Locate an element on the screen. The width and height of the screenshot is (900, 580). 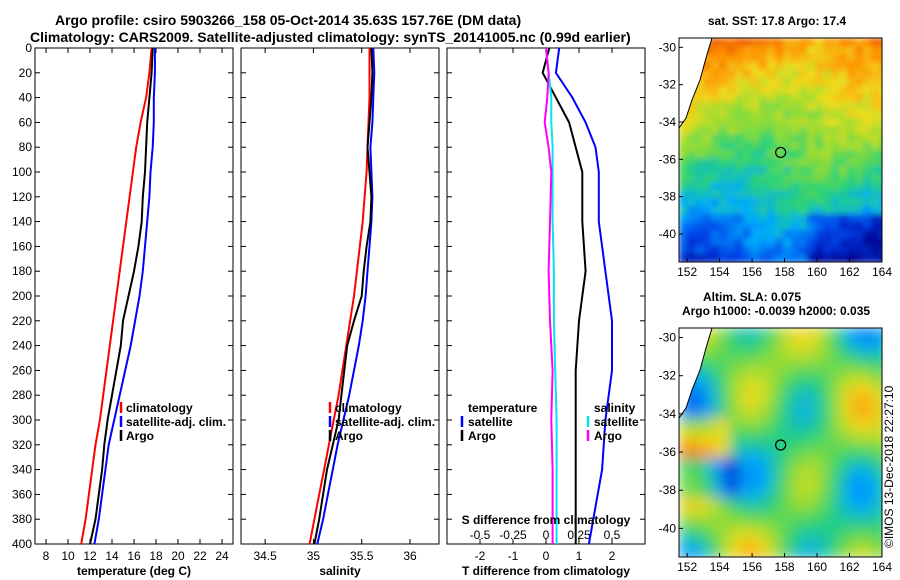
y-tick-label: 300 is located at coordinates (22, 420).